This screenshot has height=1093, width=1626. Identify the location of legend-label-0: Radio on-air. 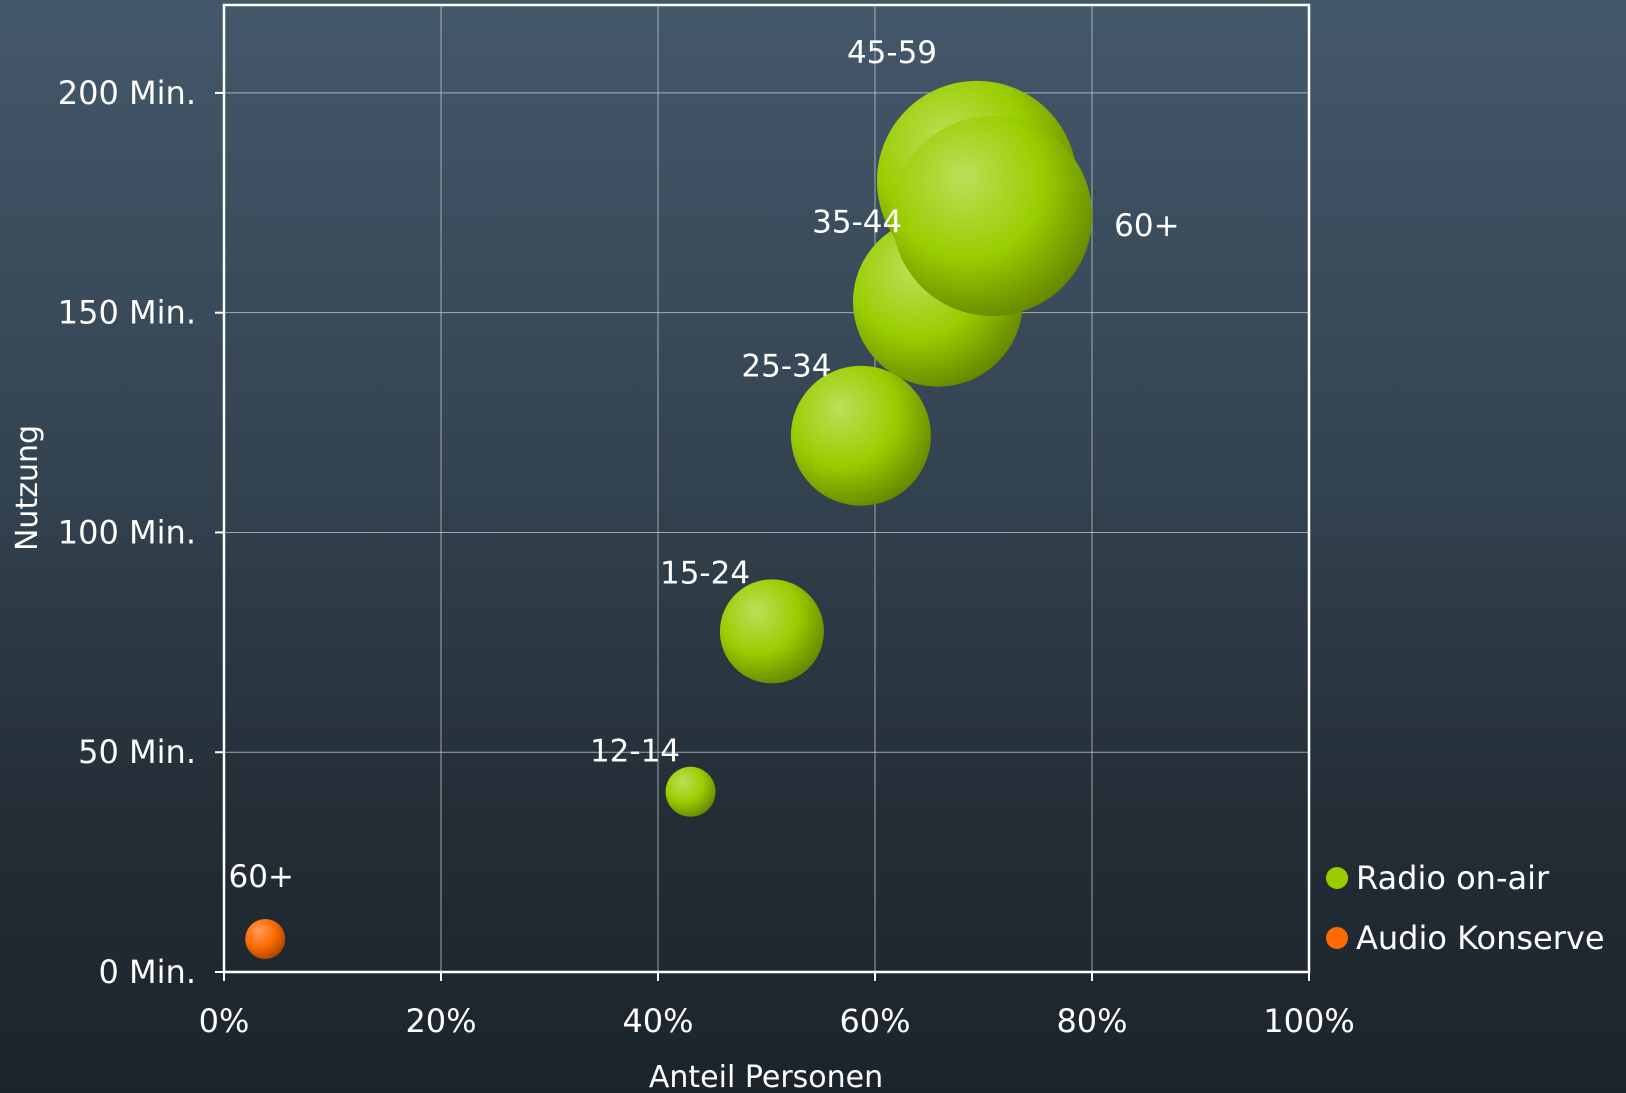
(1453, 878).